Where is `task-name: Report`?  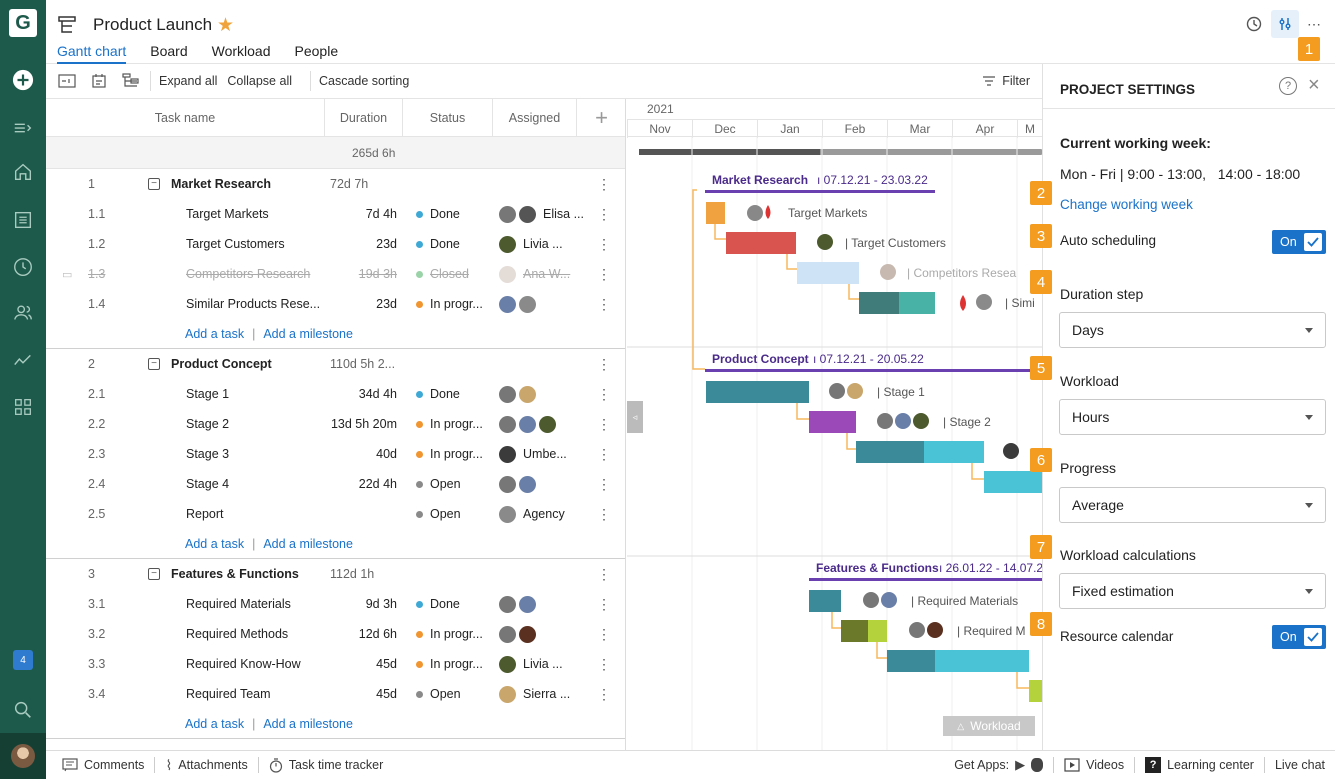
task-name: Report is located at coordinates (205, 514).